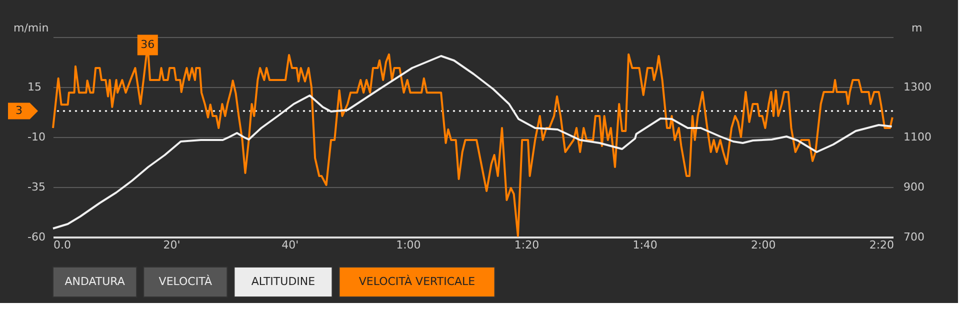 This screenshot has width=968, height=327. Describe the element at coordinates (917, 28) in the screenshot. I see `y2-axis-title: m` at that location.